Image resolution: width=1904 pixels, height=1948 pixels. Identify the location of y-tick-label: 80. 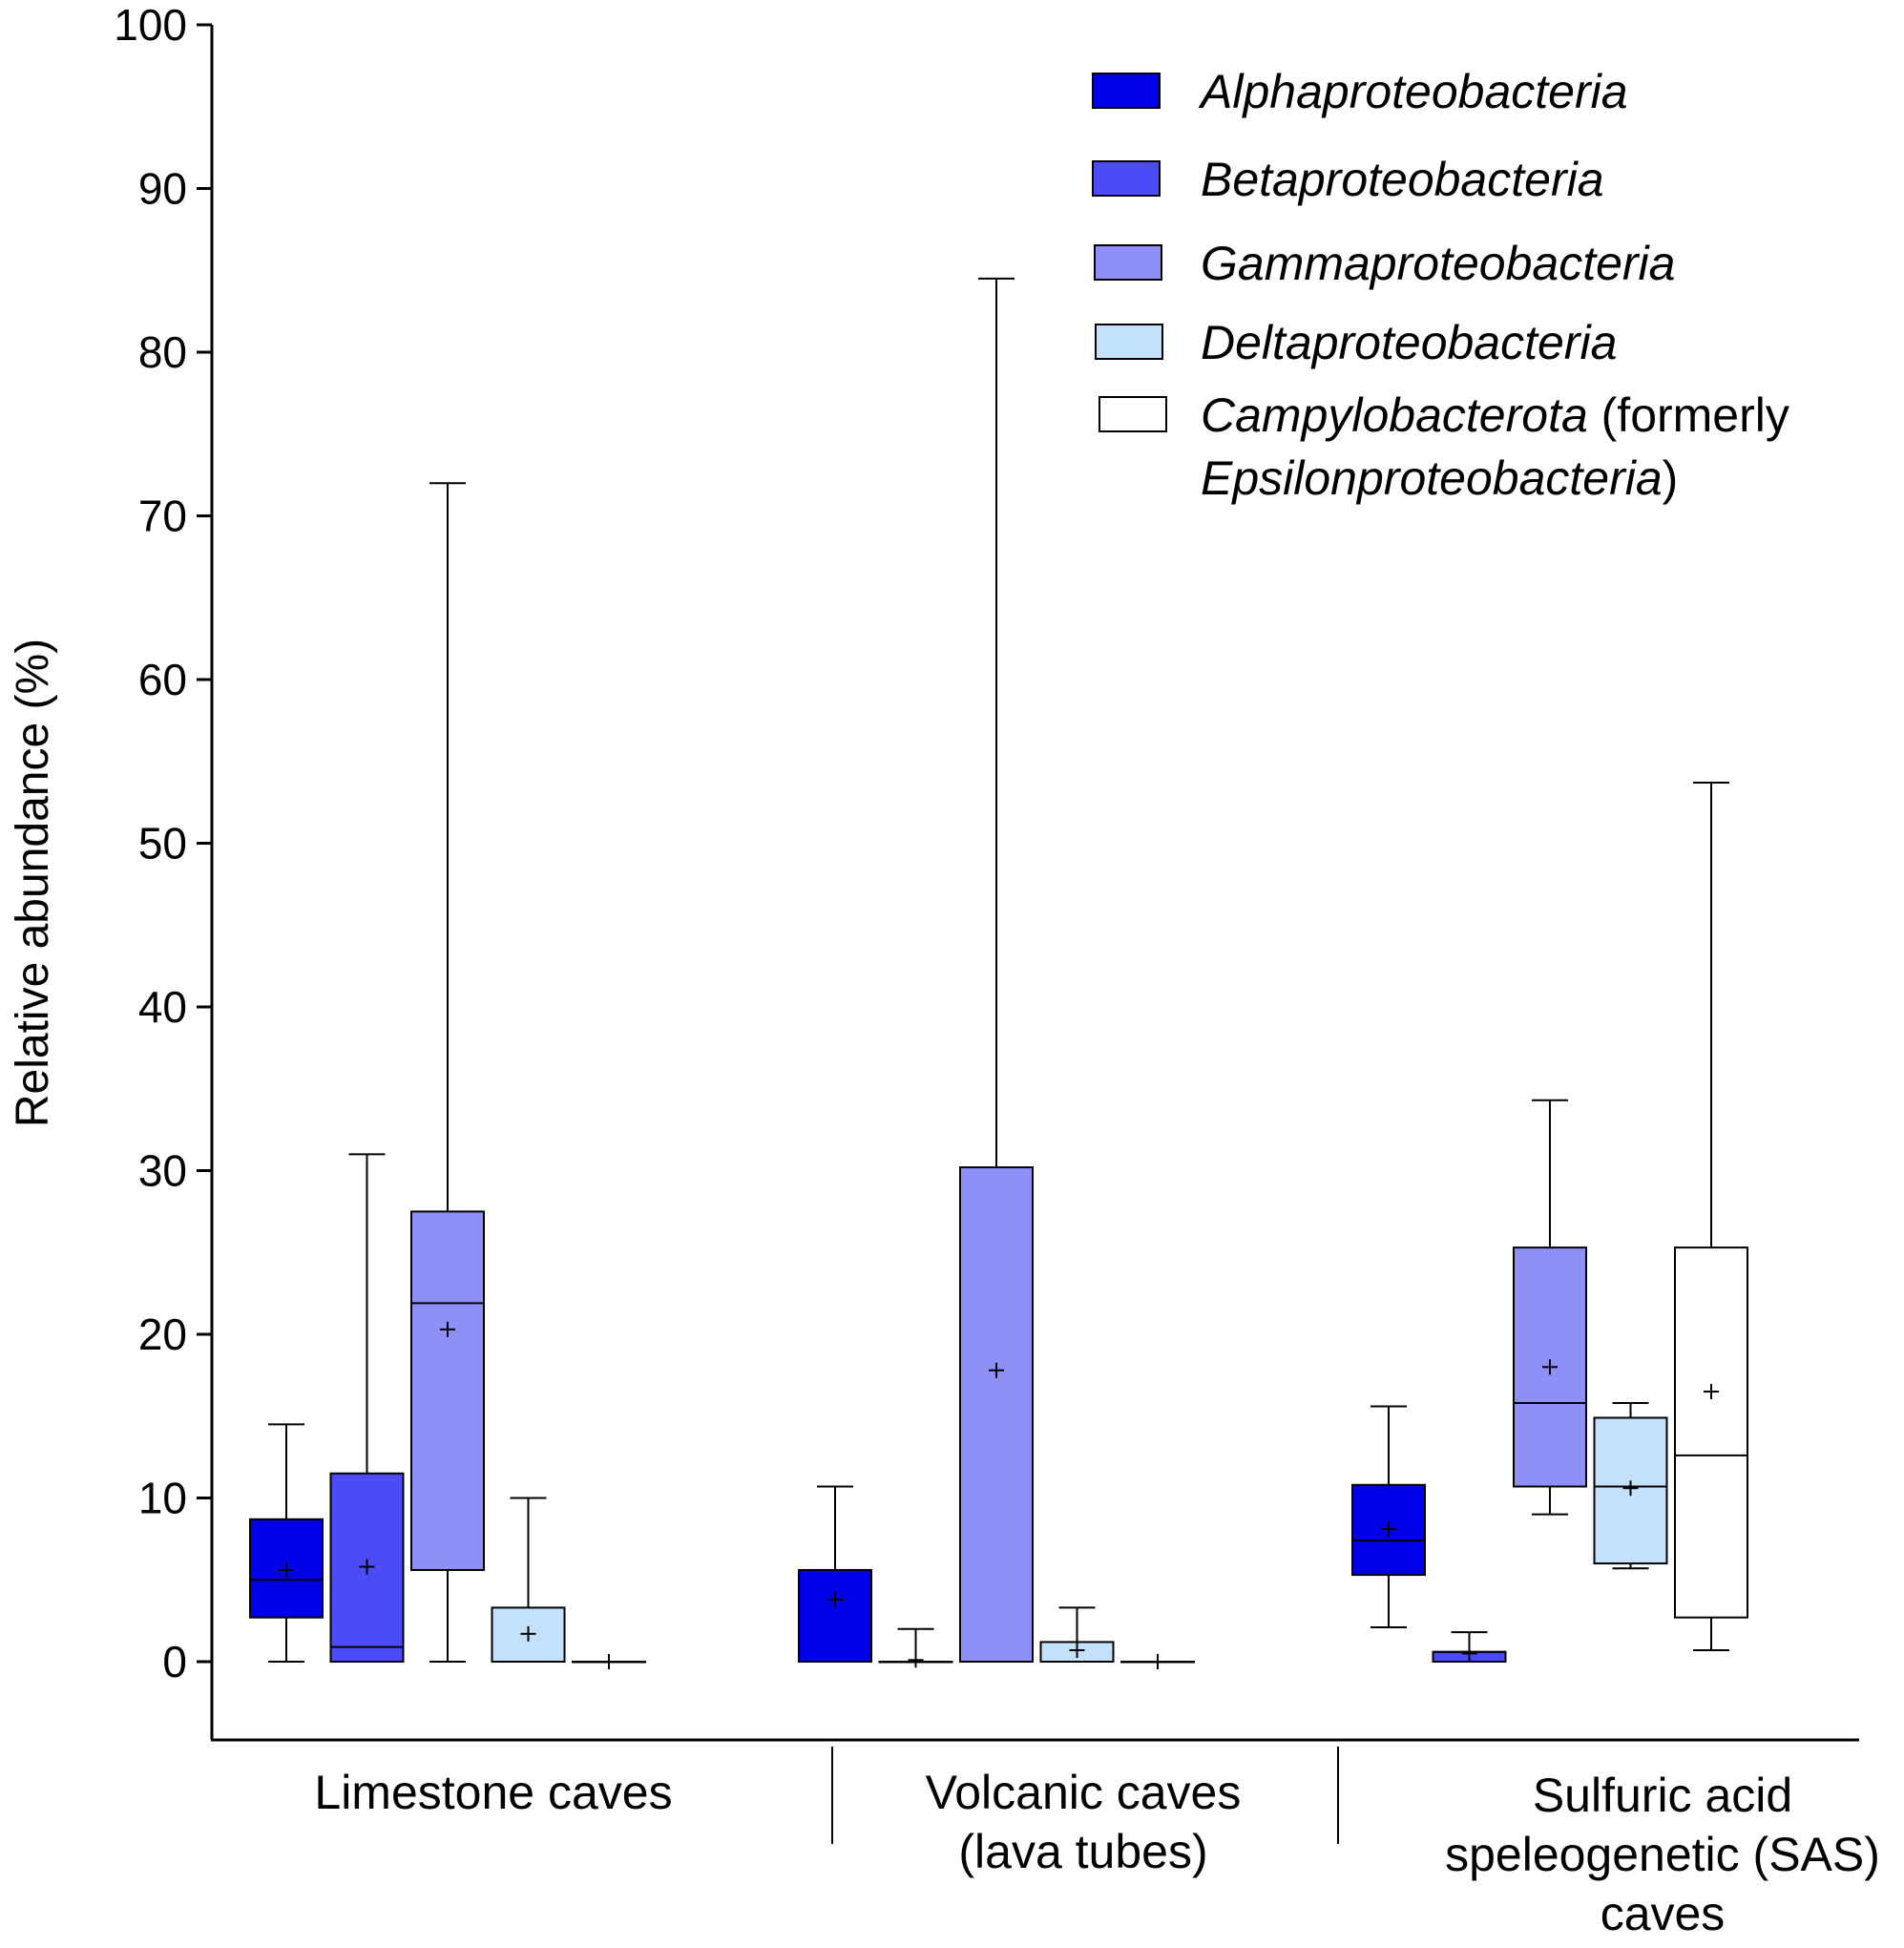
(162, 352).